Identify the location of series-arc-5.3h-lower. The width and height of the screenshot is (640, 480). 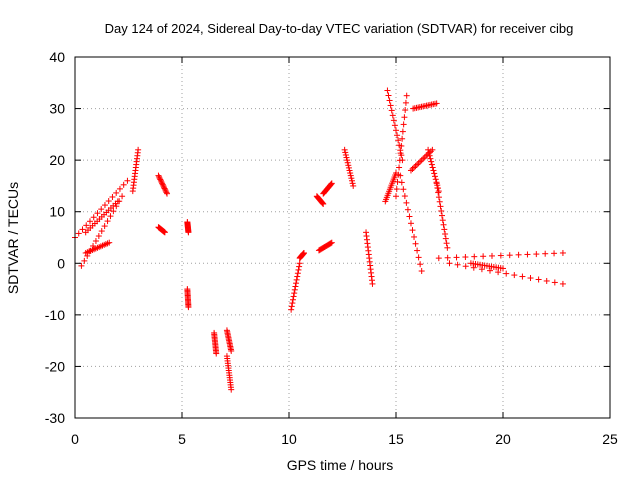
(188, 298).